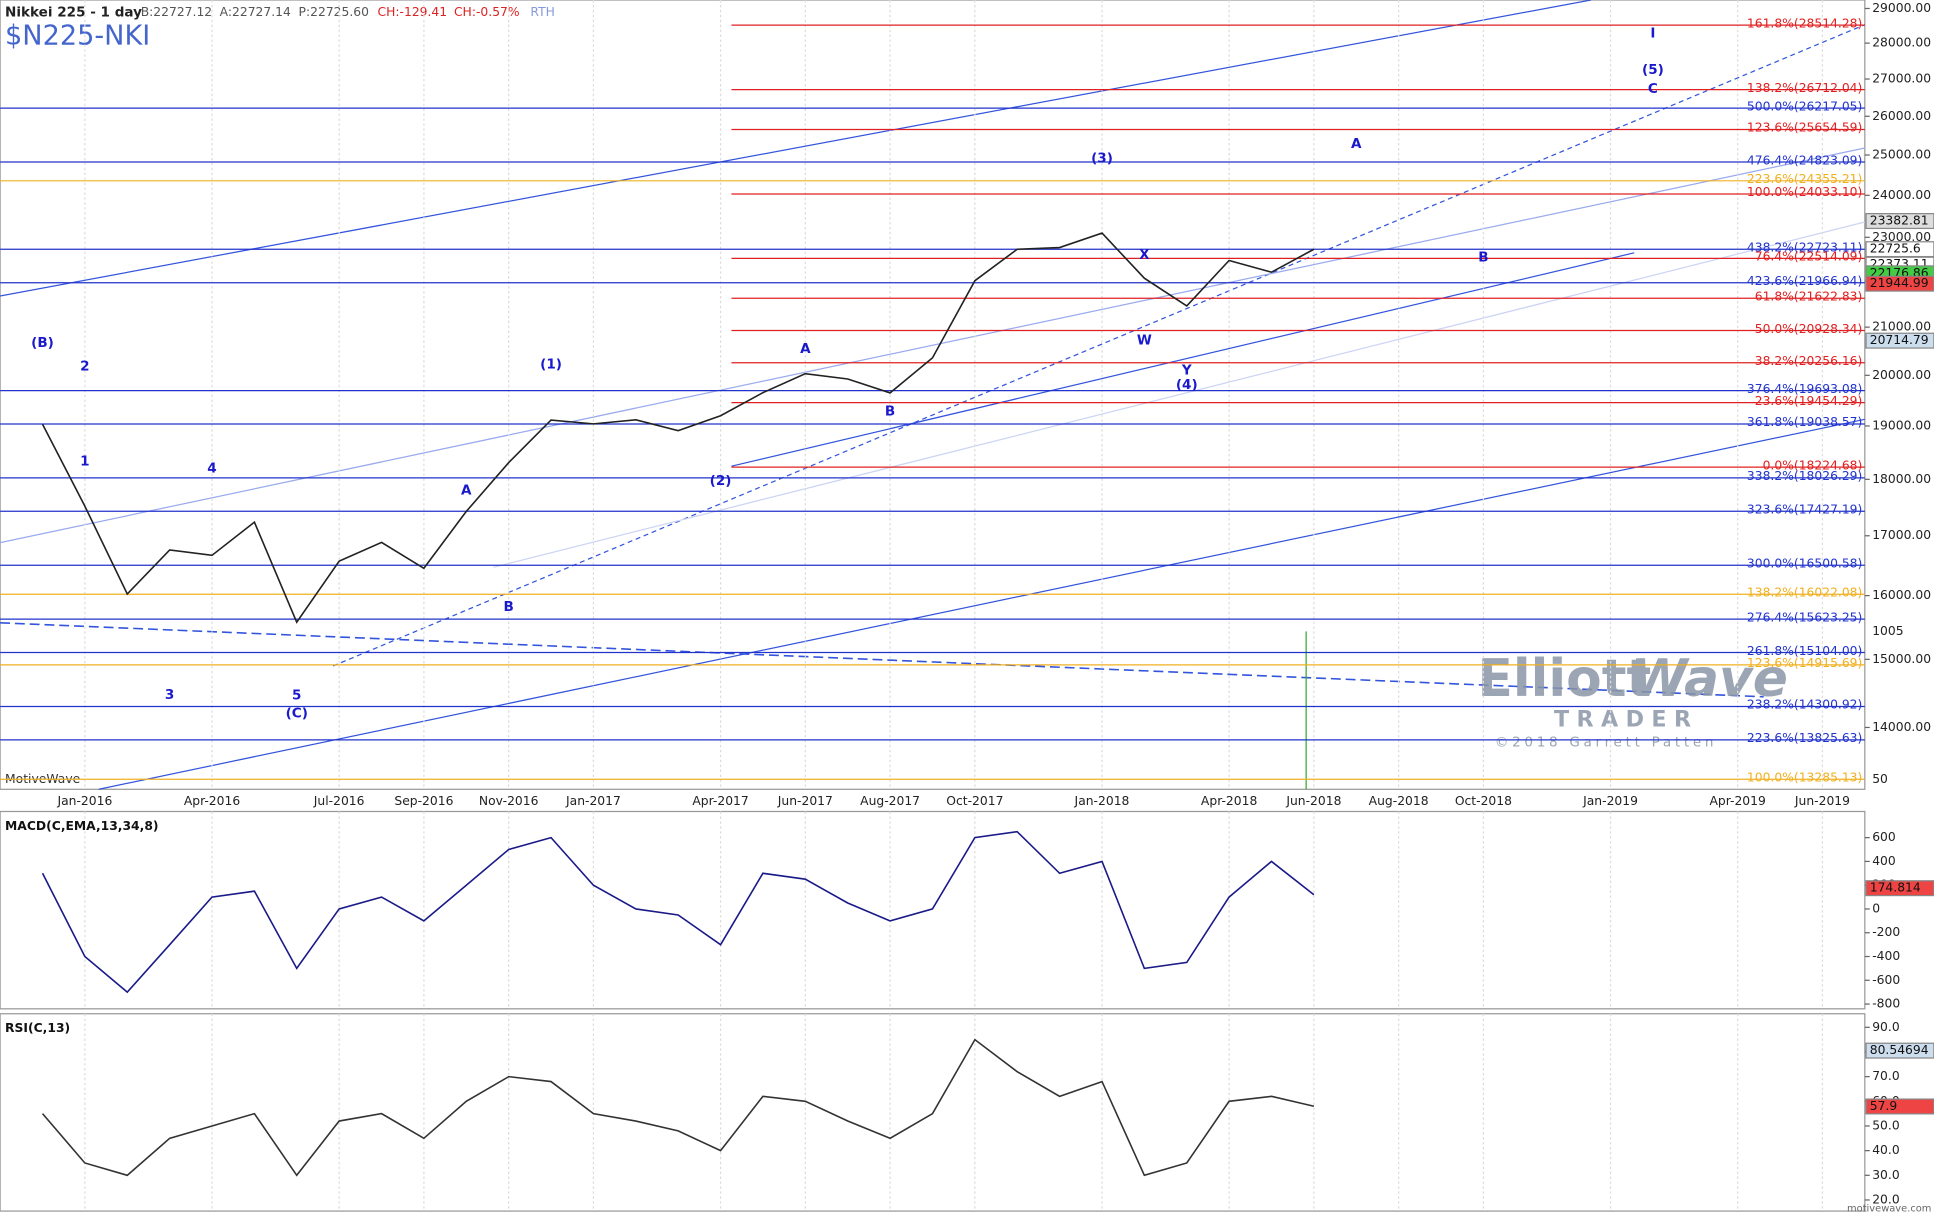 The image size is (1934, 1216). I want to click on y-tick-label: 600, so click(1884, 837).